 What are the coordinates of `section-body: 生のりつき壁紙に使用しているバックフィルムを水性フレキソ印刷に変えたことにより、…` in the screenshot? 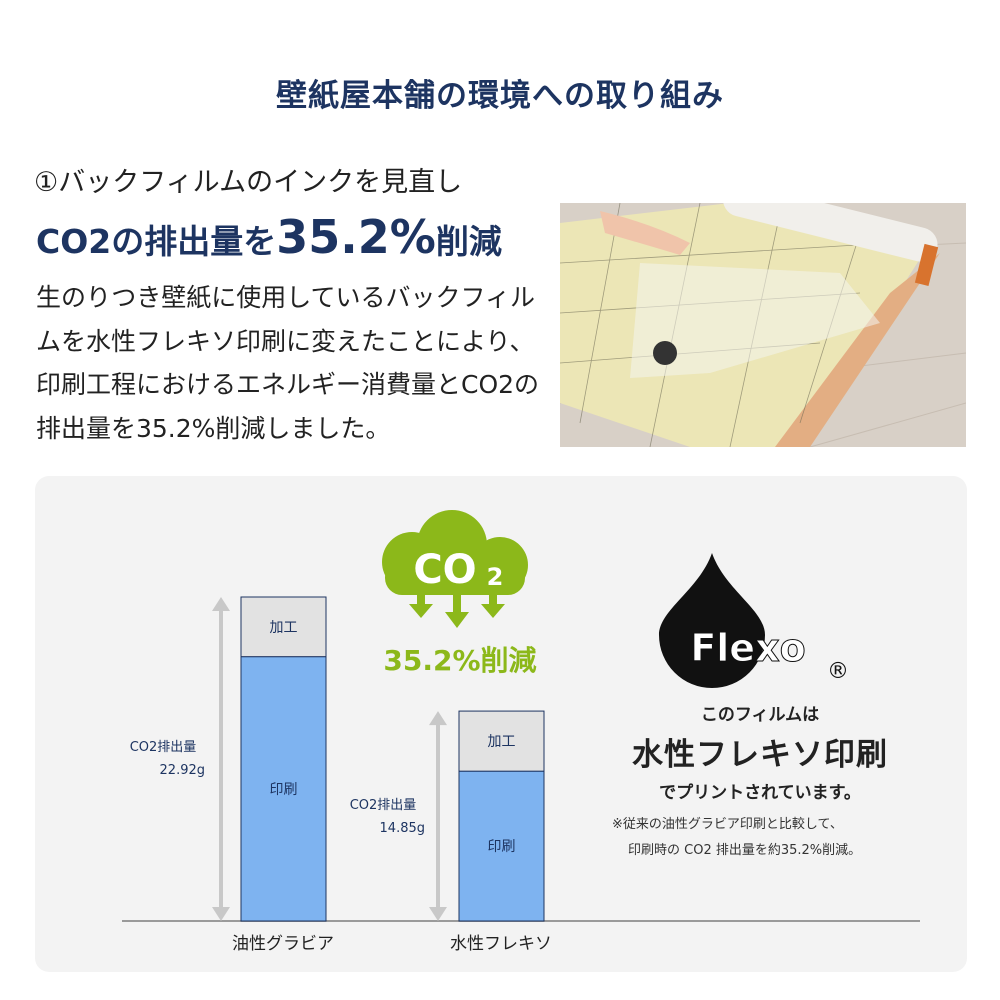 It's located at (288, 363).